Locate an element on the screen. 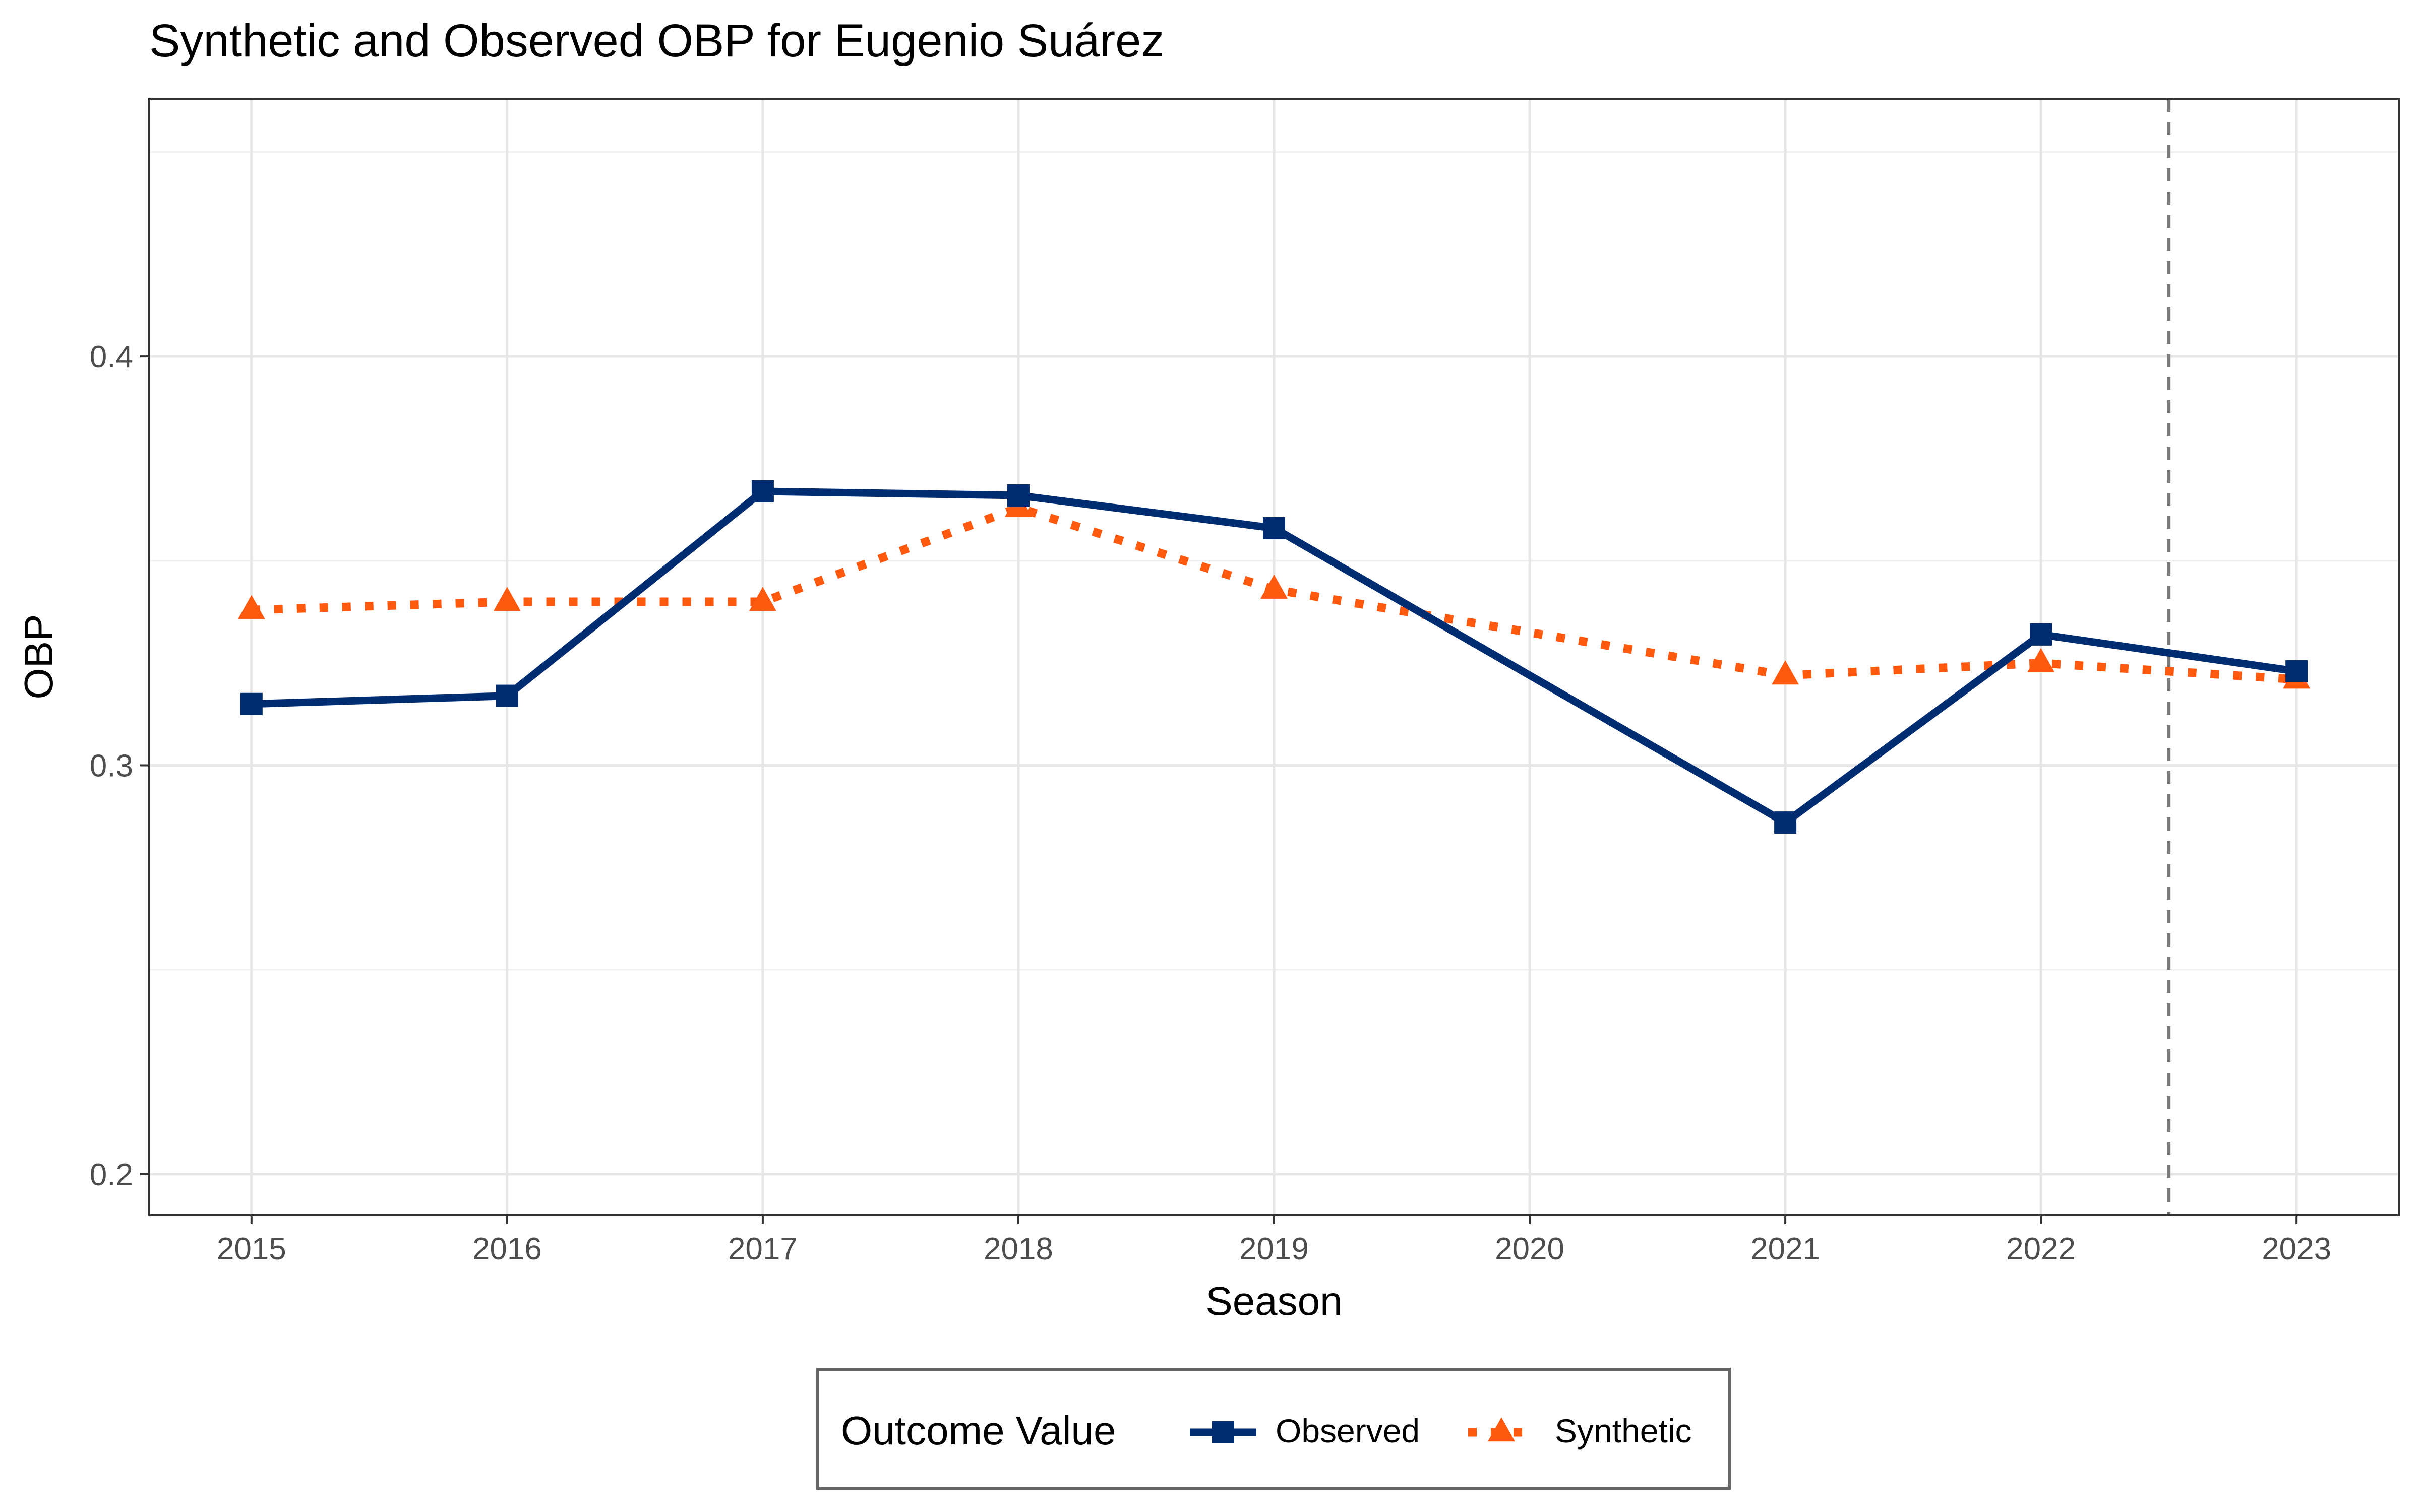 This screenshot has width=2420, height=1512. legend-key-observed-marker is located at coordinates (1223, 1432).